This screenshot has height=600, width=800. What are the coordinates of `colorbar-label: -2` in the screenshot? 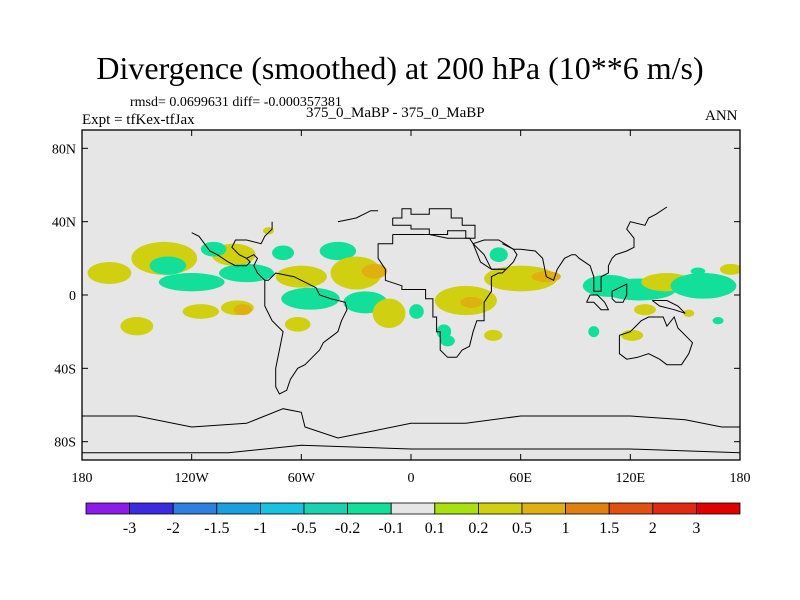 It's located at (173, 528).